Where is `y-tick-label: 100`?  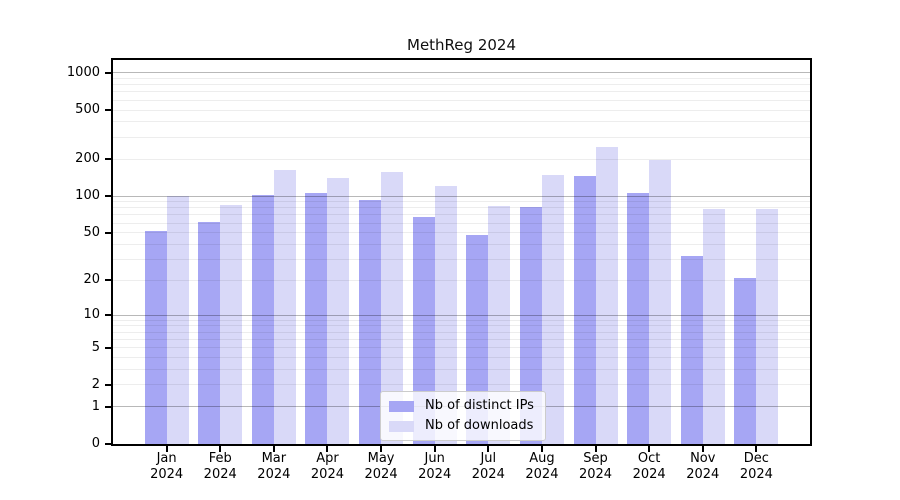
y-tick-label: 100 is located at coordinates (87, 196).